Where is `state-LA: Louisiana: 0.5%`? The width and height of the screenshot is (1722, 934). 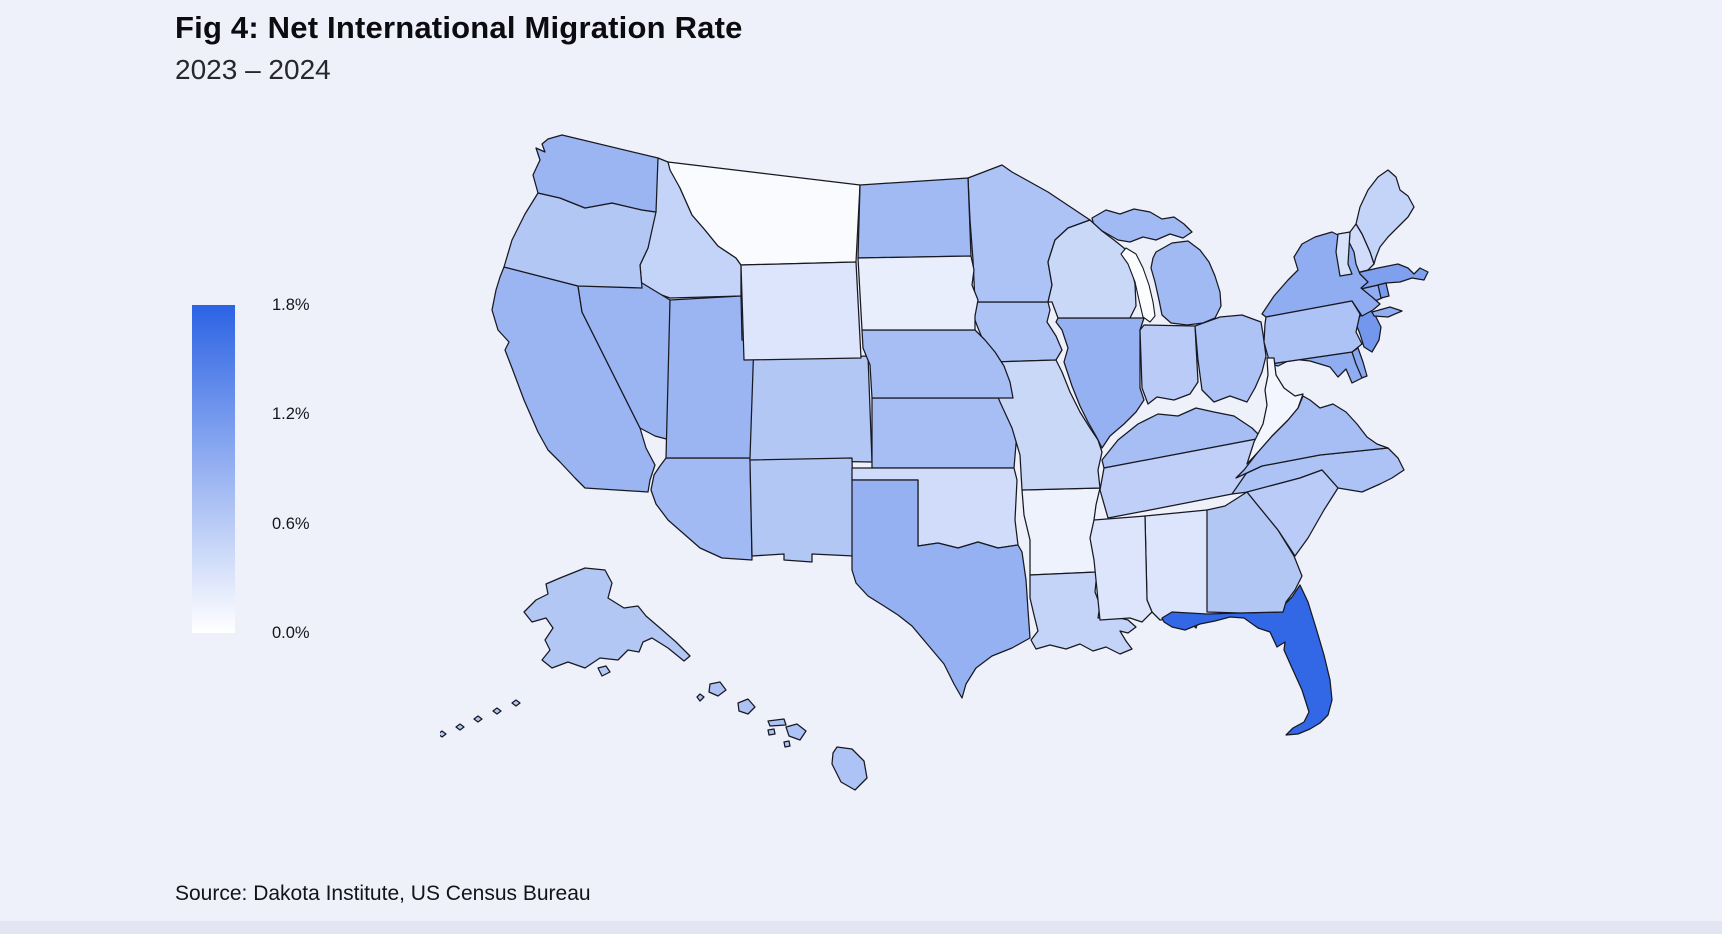 state-LA: Louisiana: 0.5% is located at coordinates (1083, 613).